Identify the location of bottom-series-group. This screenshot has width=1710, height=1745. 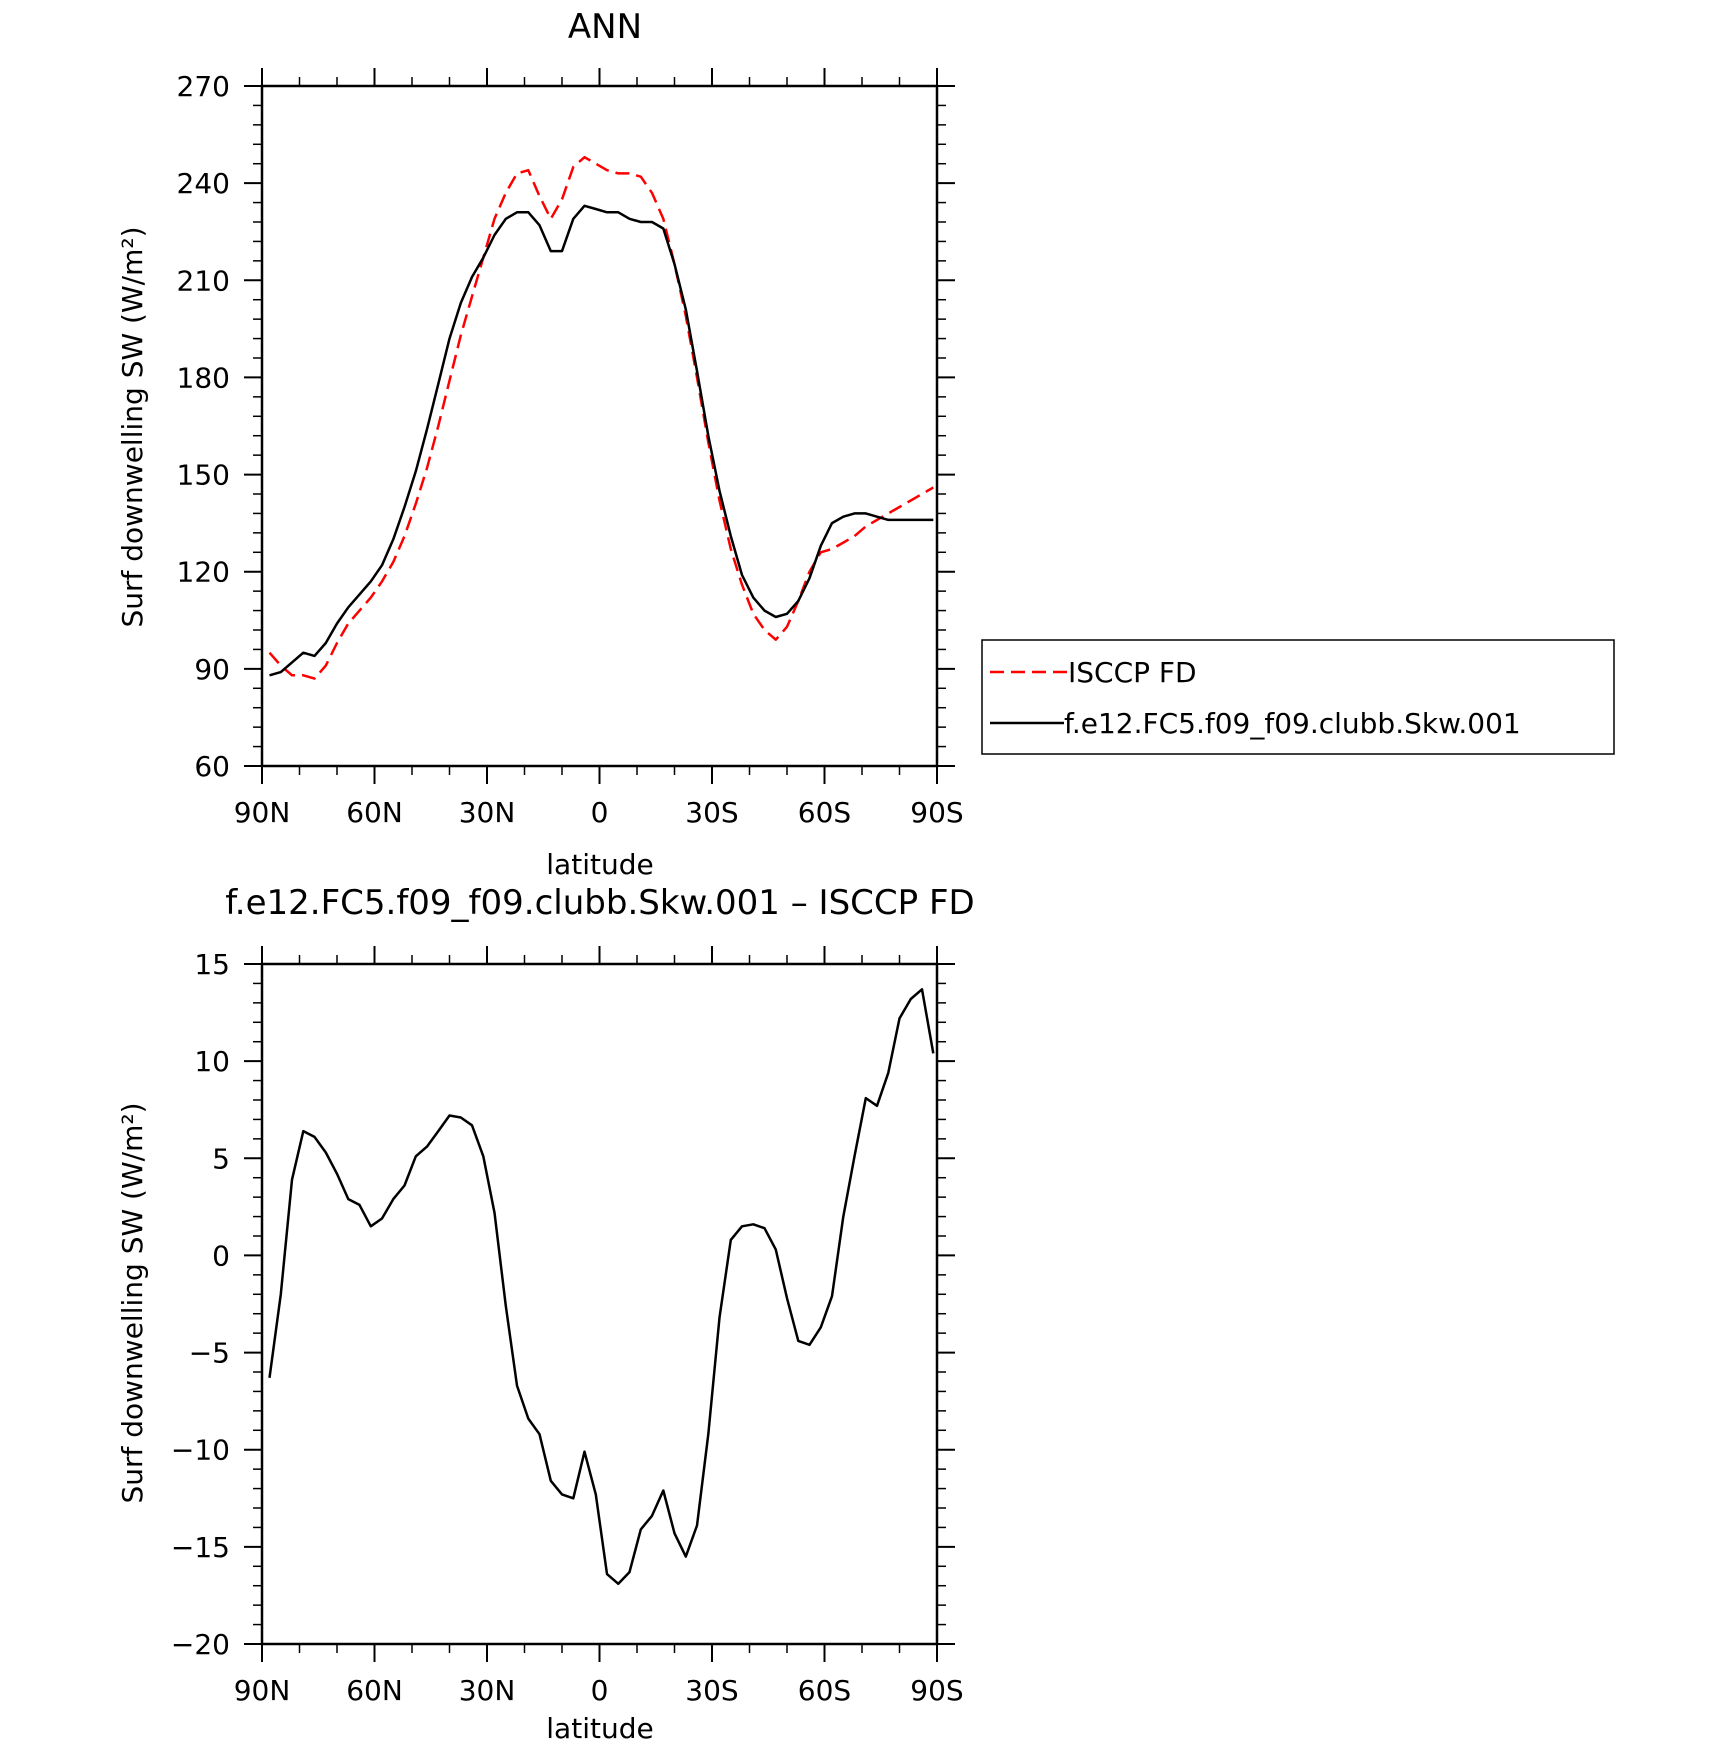
(601, 1287).